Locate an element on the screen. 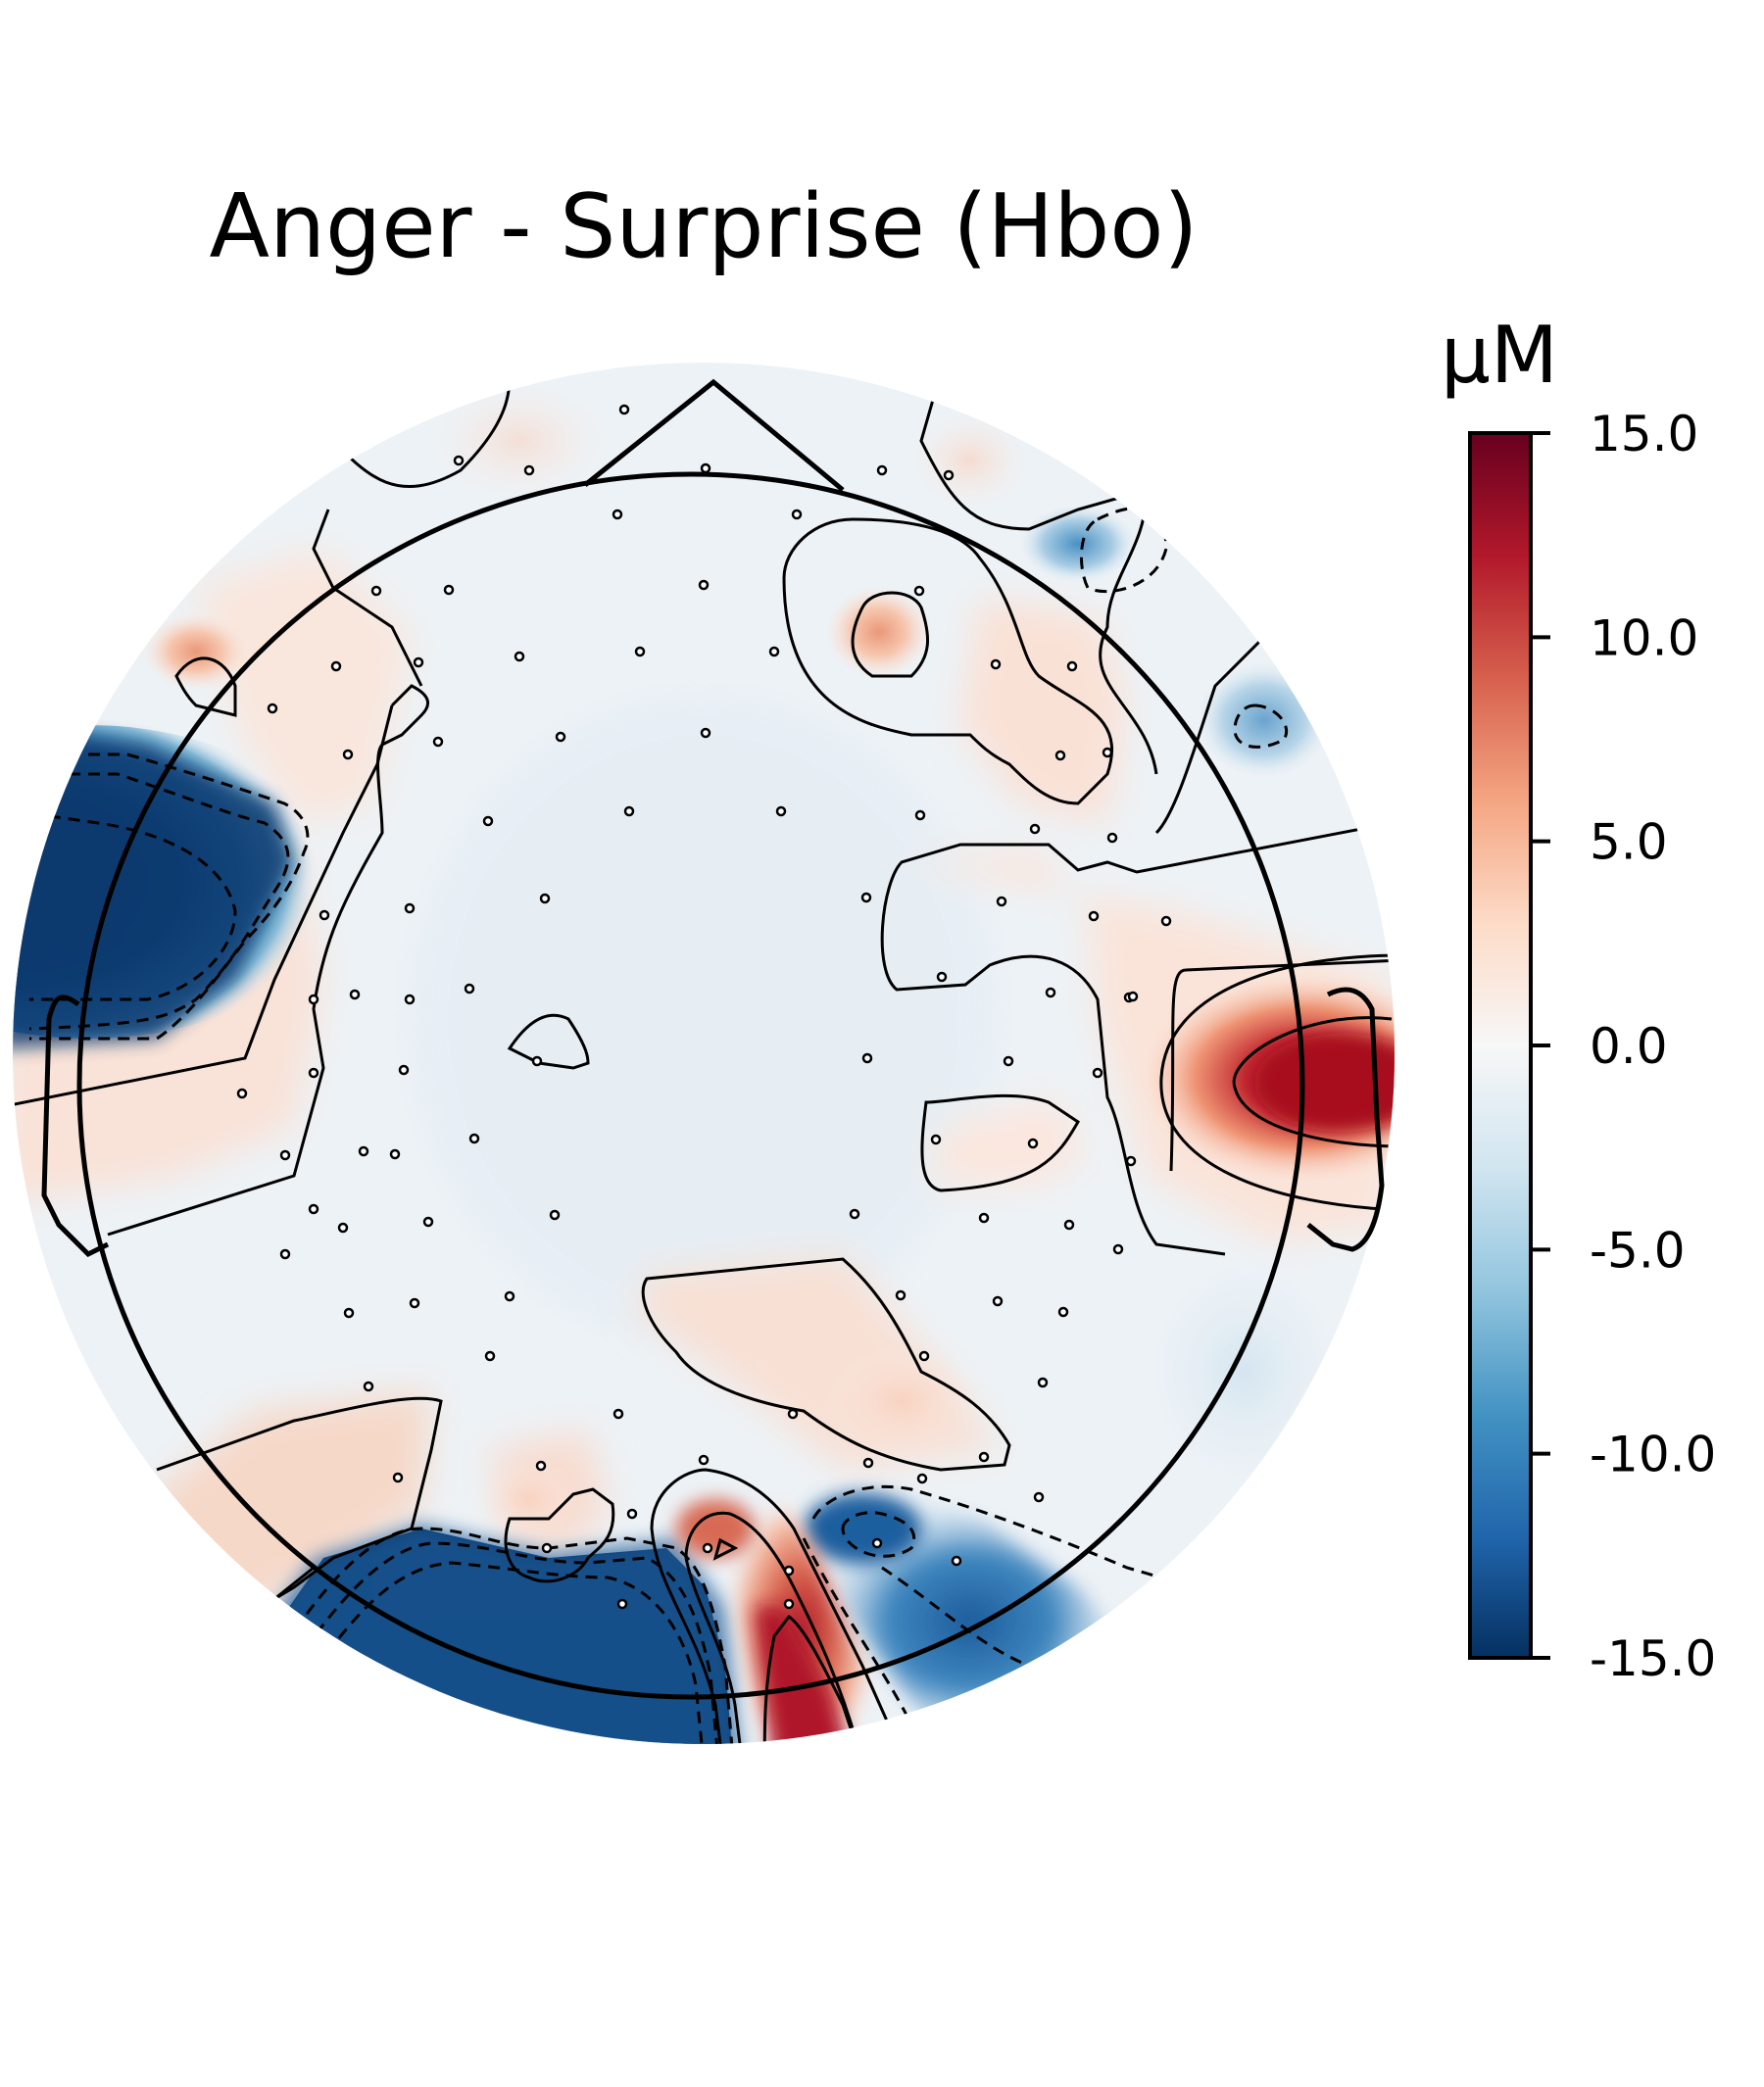 The height and width of the screenshot is (2087, 1764). right-ear-outline is located at coordinates (1345, 1119).